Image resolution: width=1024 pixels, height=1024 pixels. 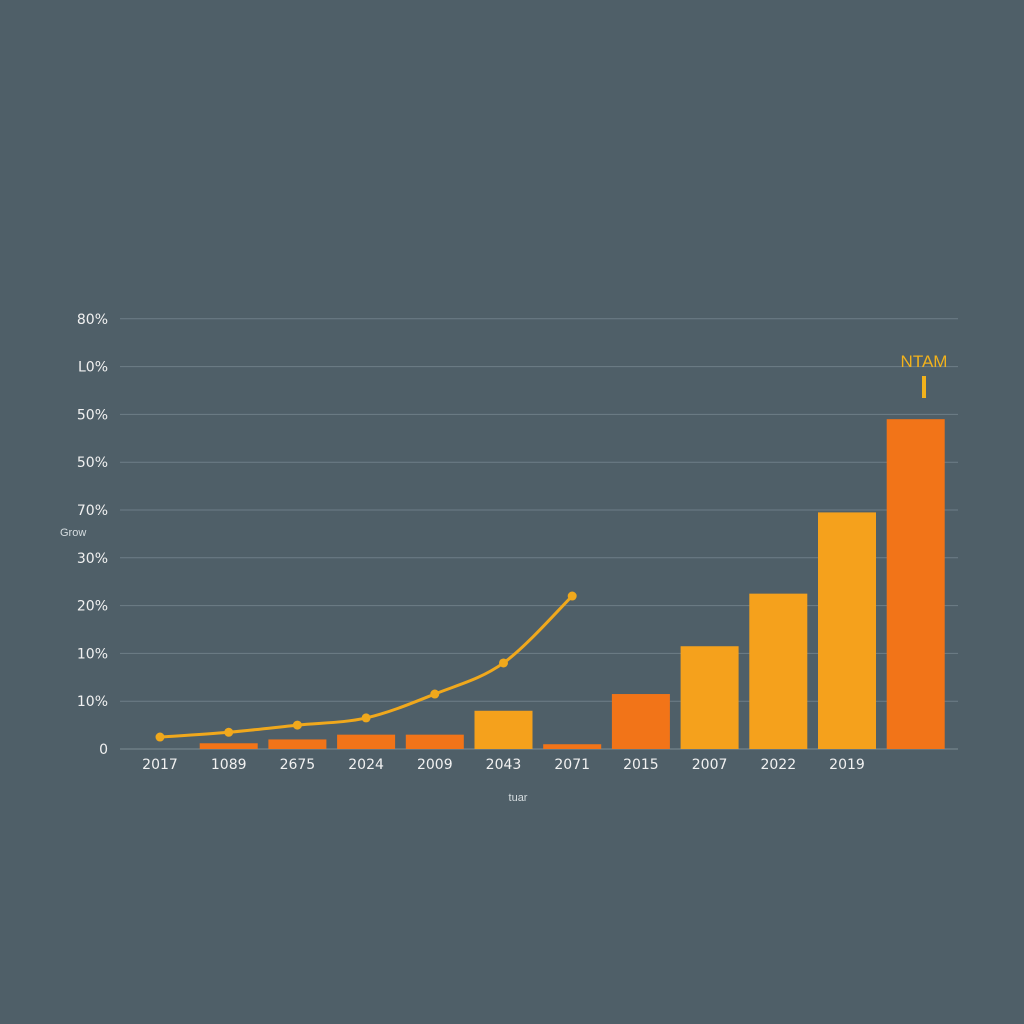 What do you see at coordinates (435, 765) in the screenshot?
I see `x-tick-label: 2009` at bounding box center [435, 765].